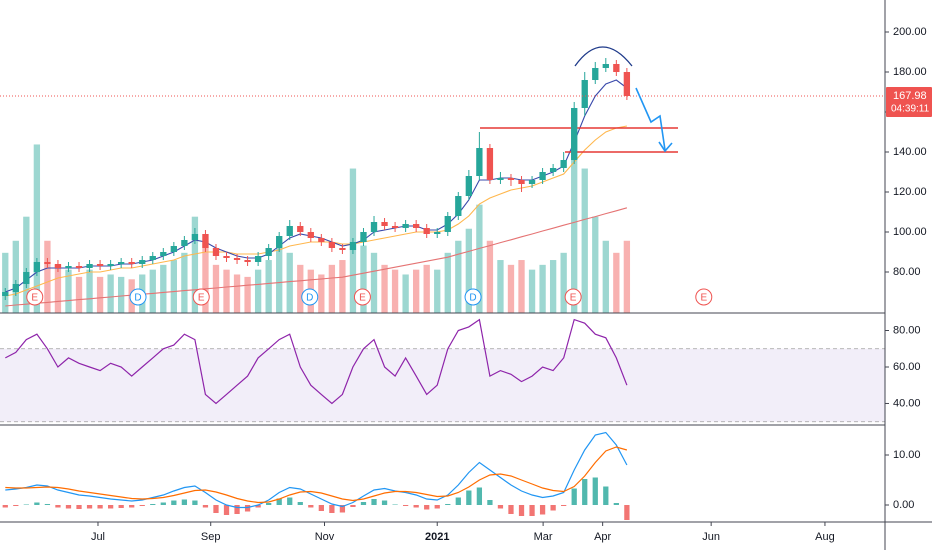  Describe the element at coordinates (910, 109) in the screenshot. I see `countdown-label: 04:39:11` at that location.